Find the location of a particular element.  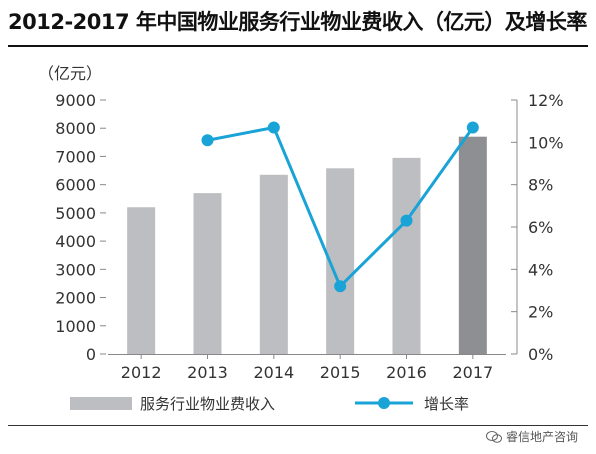

x-tick-label-2012: 2012 is located at coordinates (141, 372).